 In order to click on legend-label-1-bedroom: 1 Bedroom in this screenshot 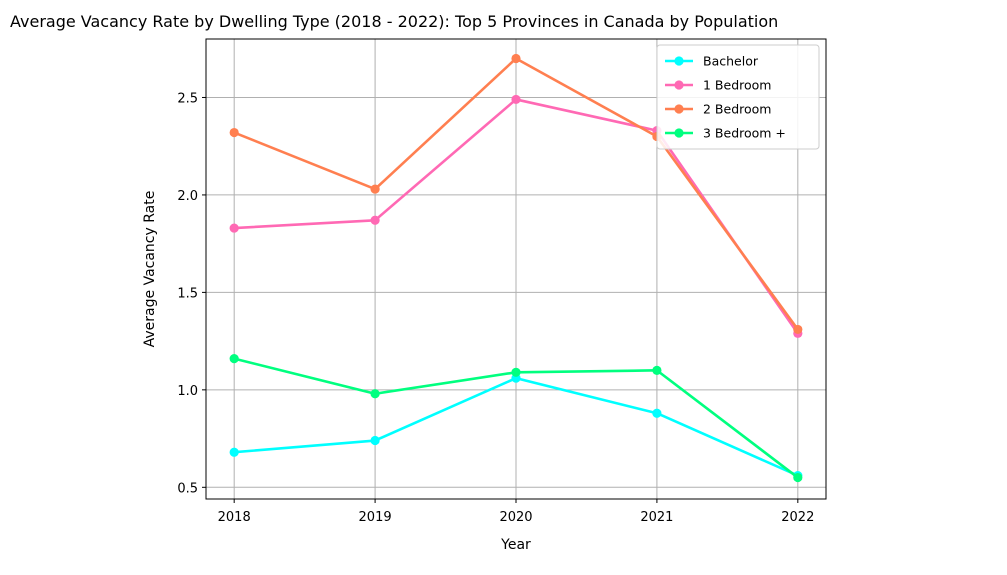, I will do `click(737, 85)`.